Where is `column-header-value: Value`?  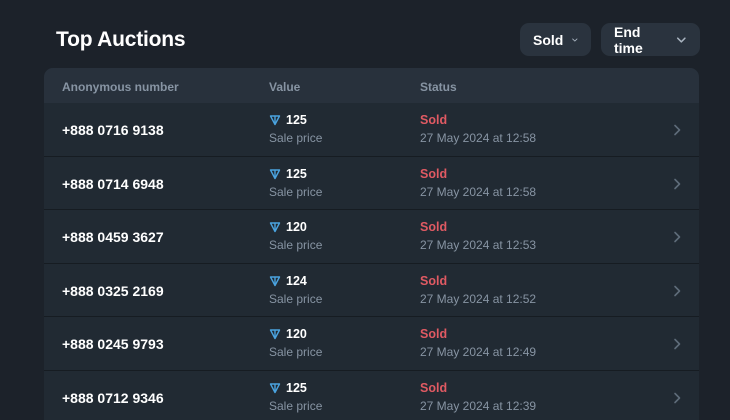 column-header-value: Value is located at coordinates (285, 87).